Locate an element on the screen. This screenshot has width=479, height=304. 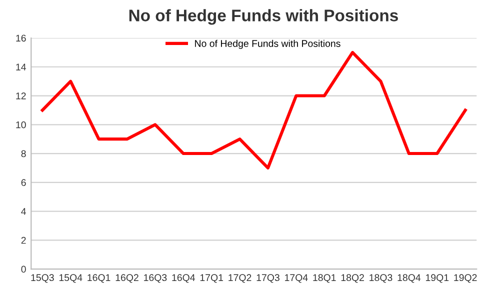
x-tick-label: 18Q2 is located at coordinates (352, 278).